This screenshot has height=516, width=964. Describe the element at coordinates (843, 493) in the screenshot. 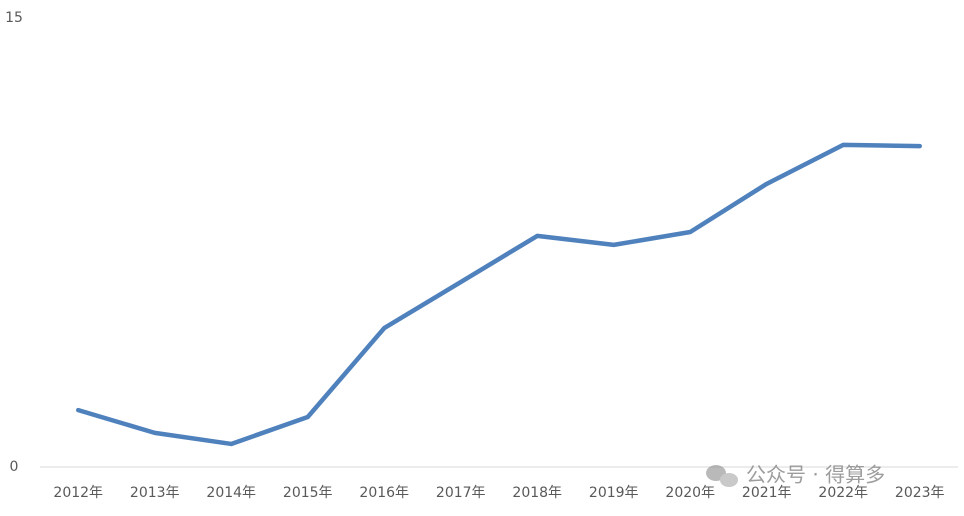

I see `x-tick-label: 2022年` at that location.